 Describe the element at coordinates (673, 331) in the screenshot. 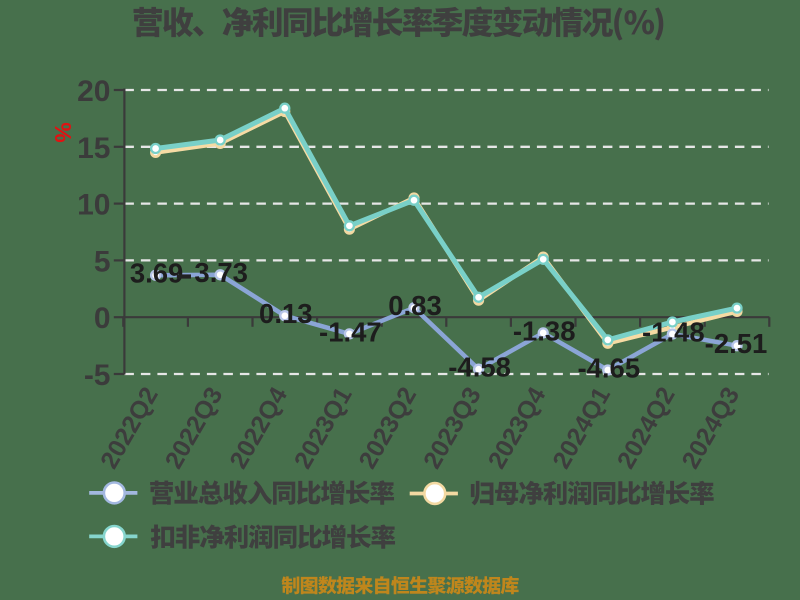

I see `svg-text: -1.48` at that location.